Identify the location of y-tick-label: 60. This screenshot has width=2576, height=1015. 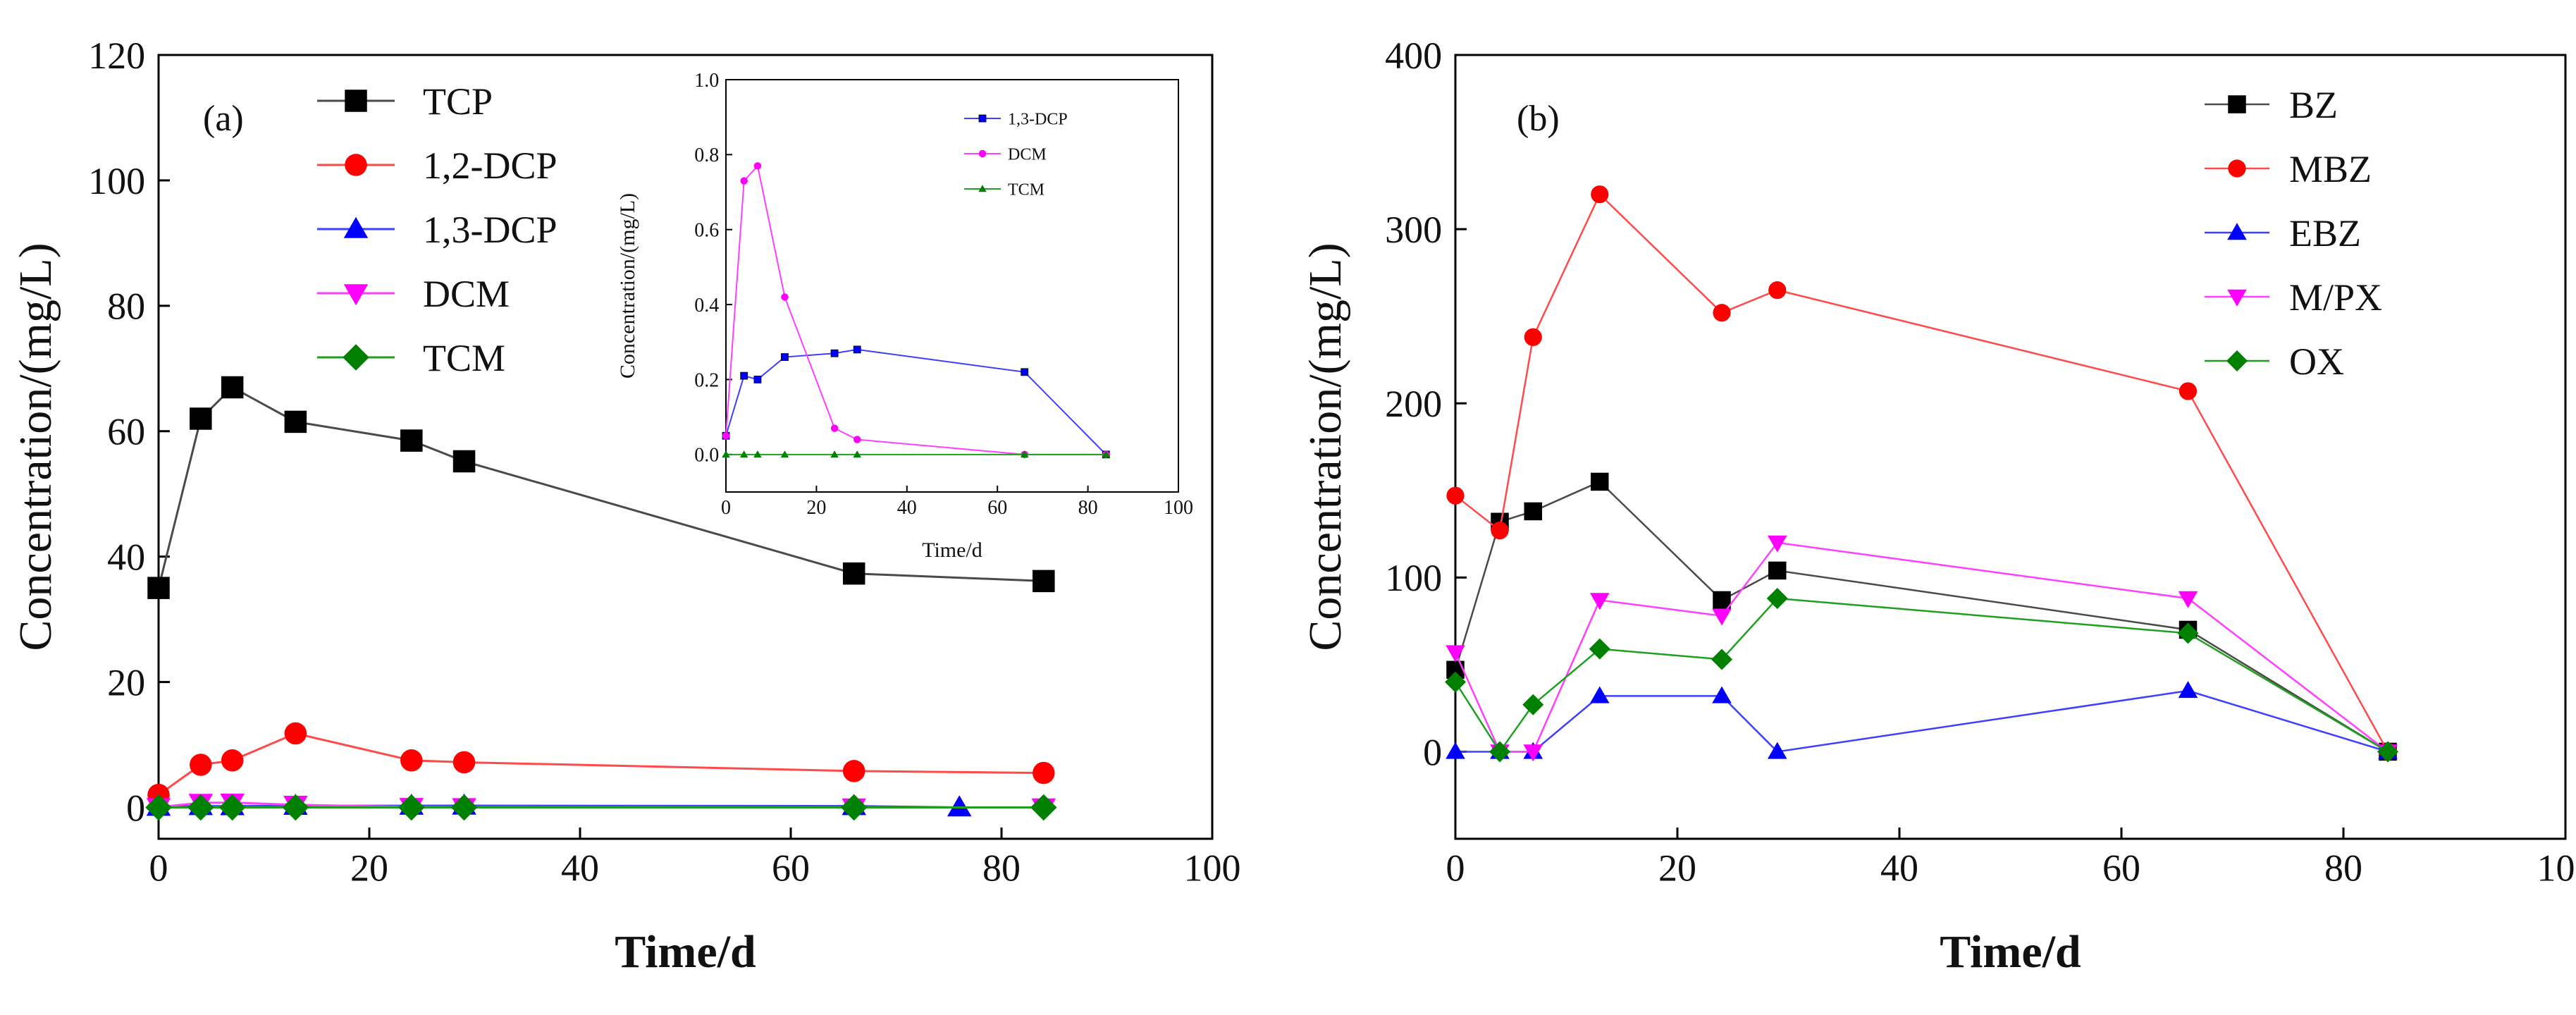
(126, 432).